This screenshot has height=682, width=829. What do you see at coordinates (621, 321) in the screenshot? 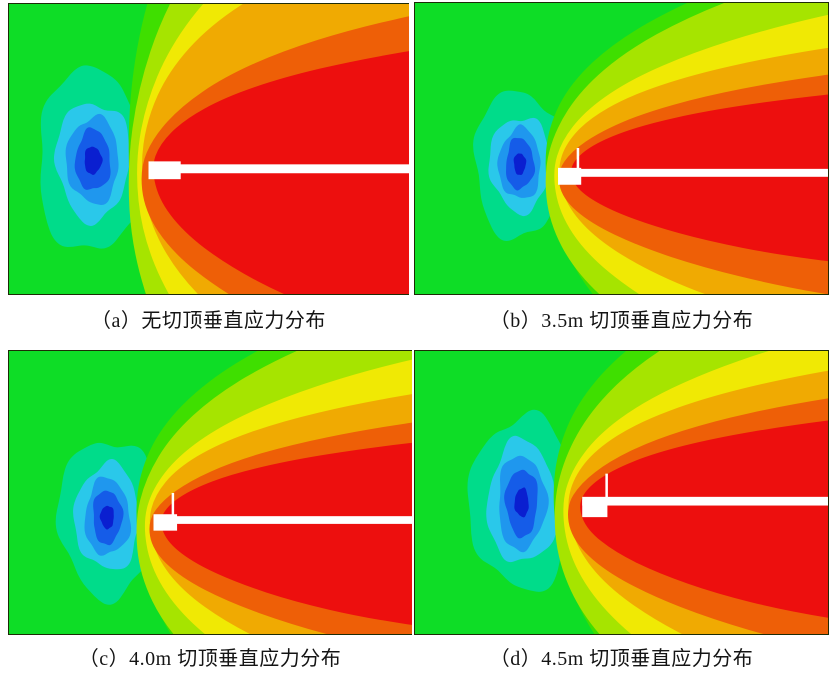
I see `caption-b: （b）3.5m 切顶垂直应力分布` at bounding box center [621, 321].